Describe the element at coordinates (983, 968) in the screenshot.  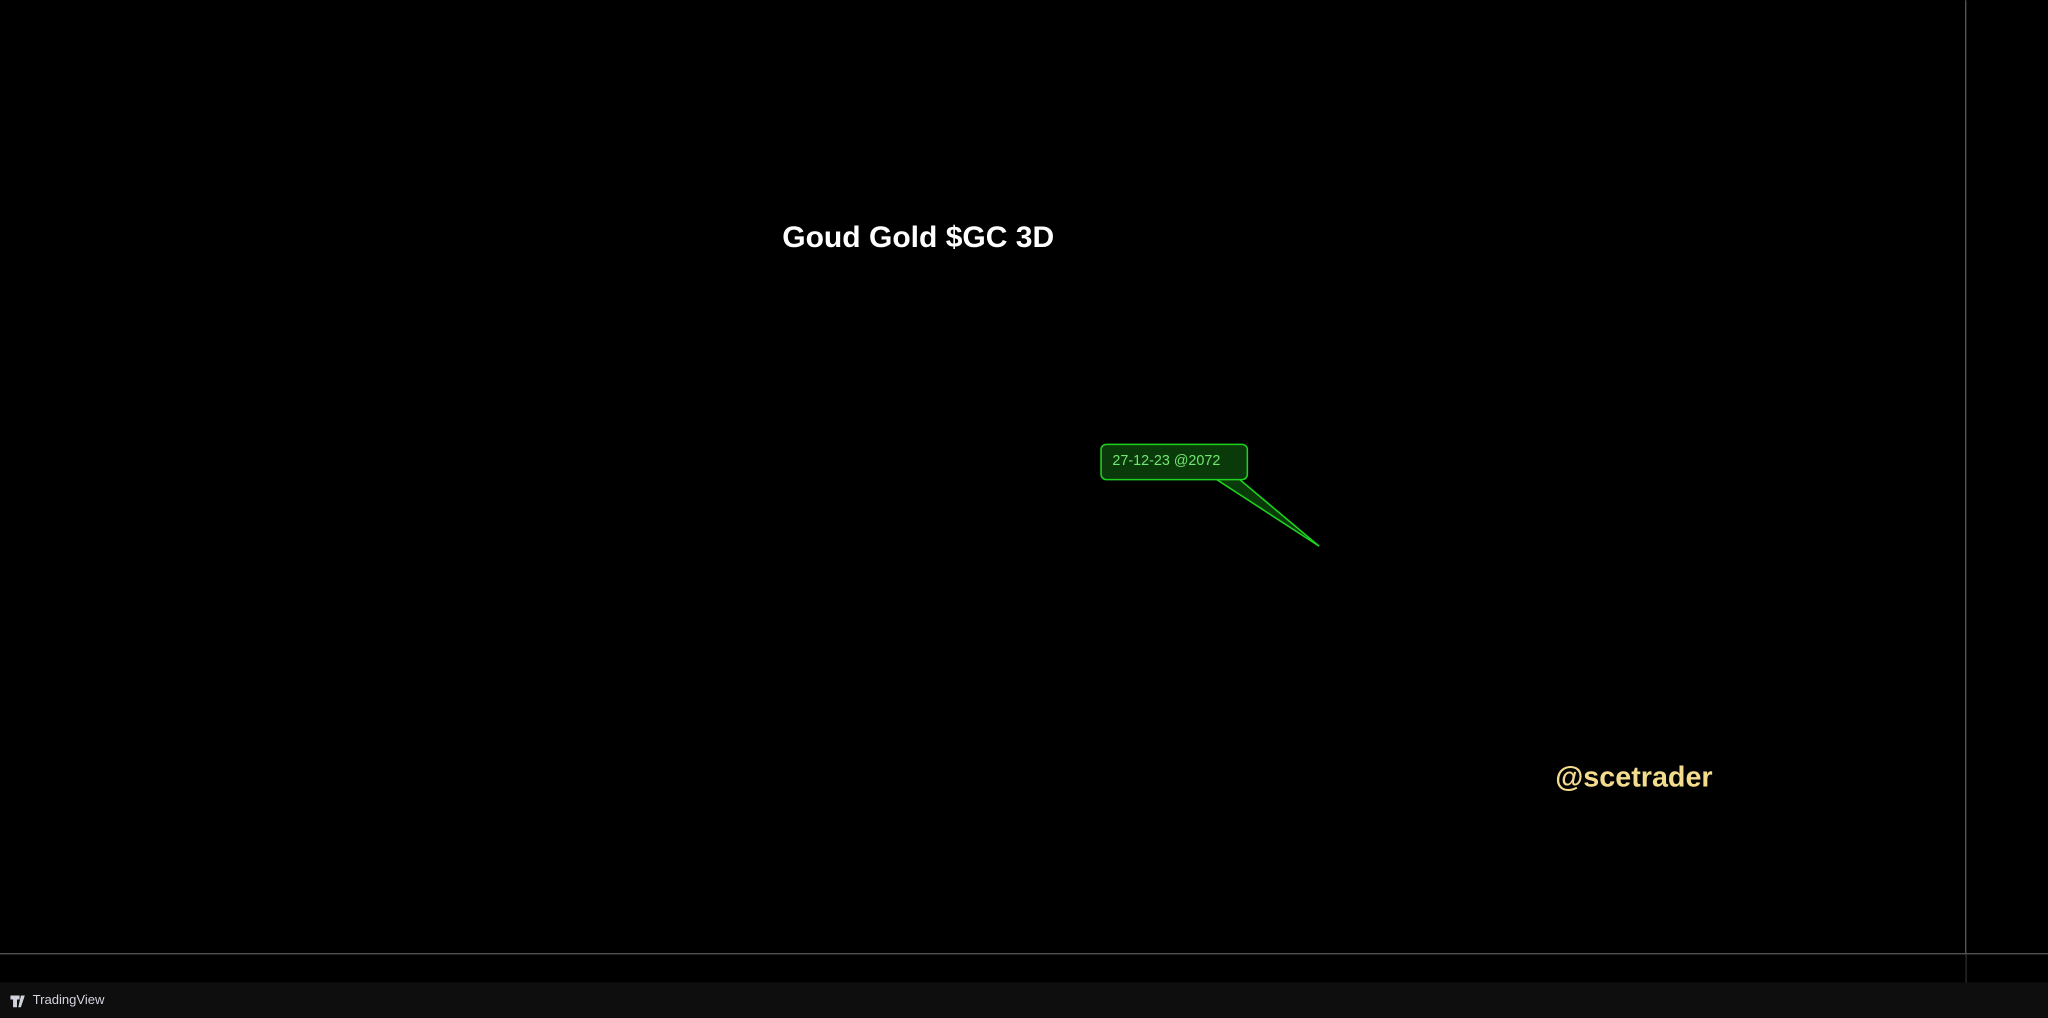
I see `time-axis` at that location.